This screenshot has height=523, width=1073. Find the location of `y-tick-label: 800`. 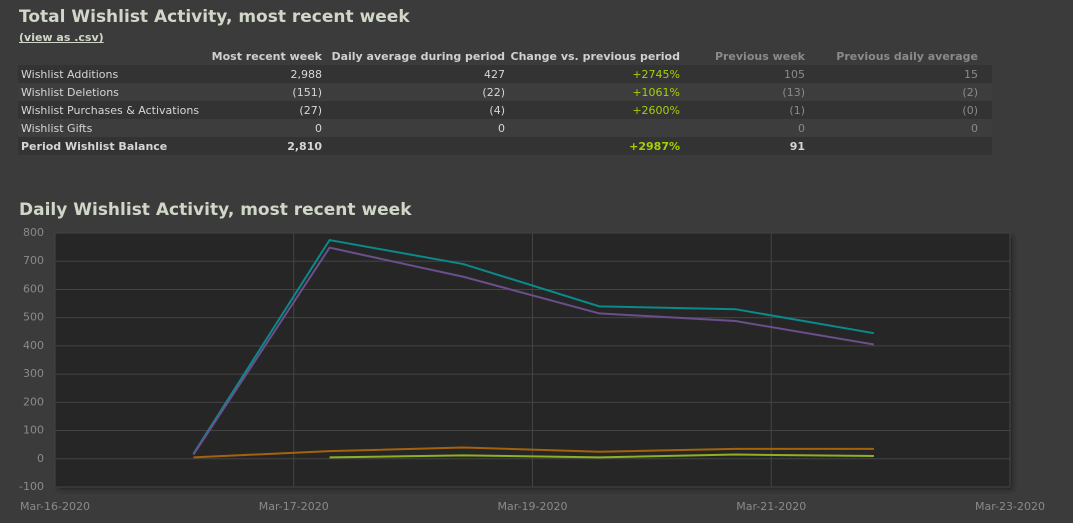

y-tick-label: 800 is located at coordinates (33, 232).